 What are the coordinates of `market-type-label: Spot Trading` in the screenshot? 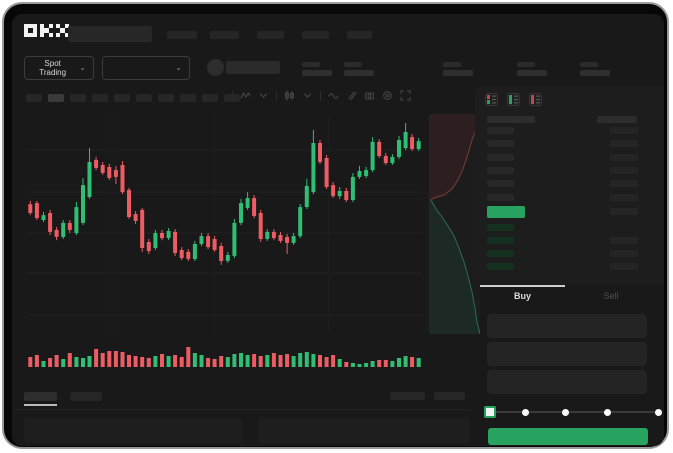 It's located at (53, 68).